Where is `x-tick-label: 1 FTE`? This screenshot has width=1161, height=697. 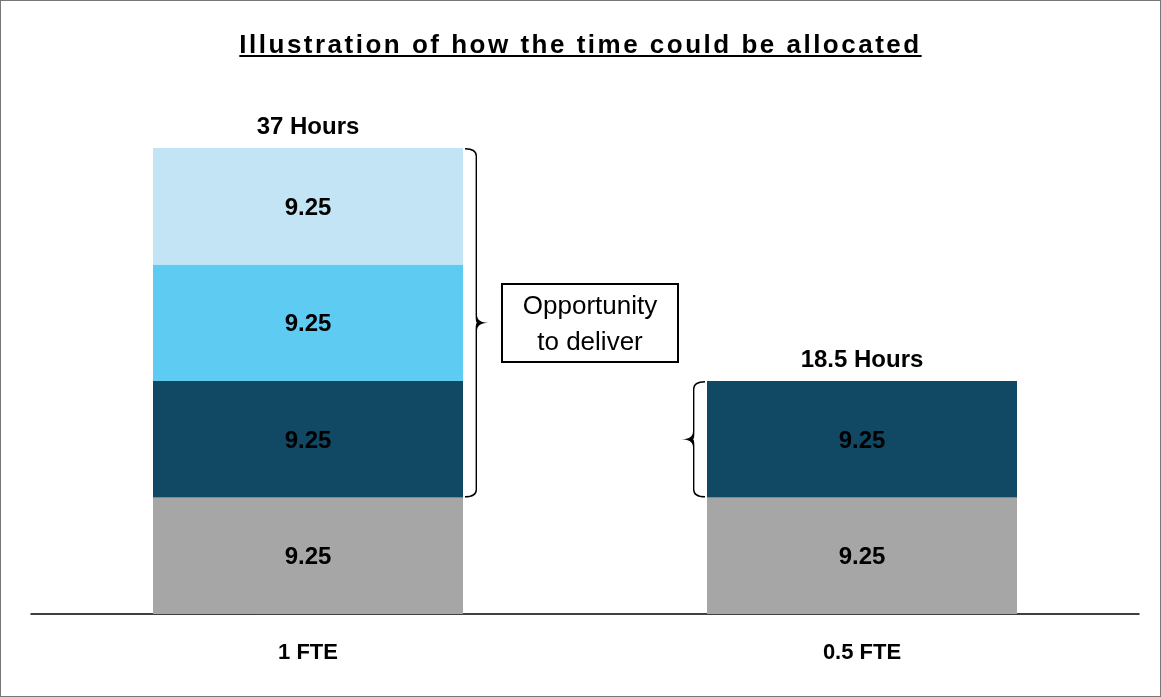 x-tick-label: 1 FTE is located at coordinates (308, 651).